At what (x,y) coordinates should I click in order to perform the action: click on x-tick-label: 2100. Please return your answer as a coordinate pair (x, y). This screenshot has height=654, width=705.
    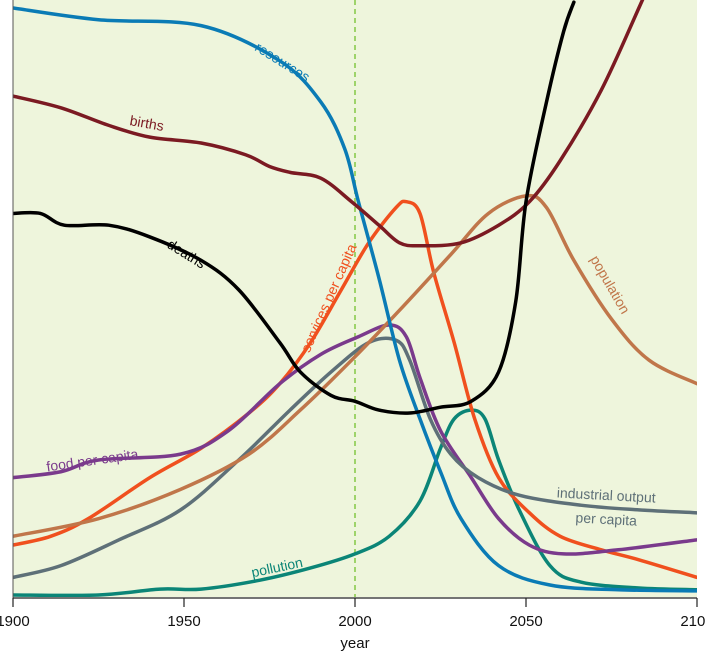
    Looking at the image, I should click on (692, 621).